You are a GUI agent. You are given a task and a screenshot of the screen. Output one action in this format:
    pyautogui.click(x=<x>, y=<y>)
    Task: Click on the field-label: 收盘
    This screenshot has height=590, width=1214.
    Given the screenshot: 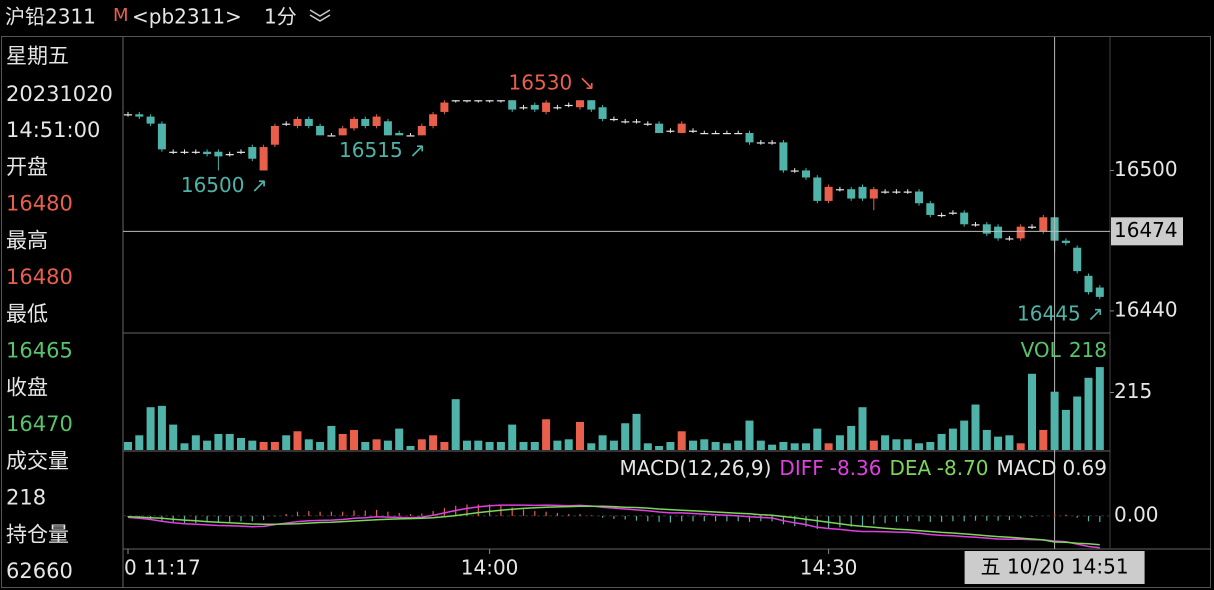 What is the action you would take?
    pyautogui.click(x=27, y=388)
    